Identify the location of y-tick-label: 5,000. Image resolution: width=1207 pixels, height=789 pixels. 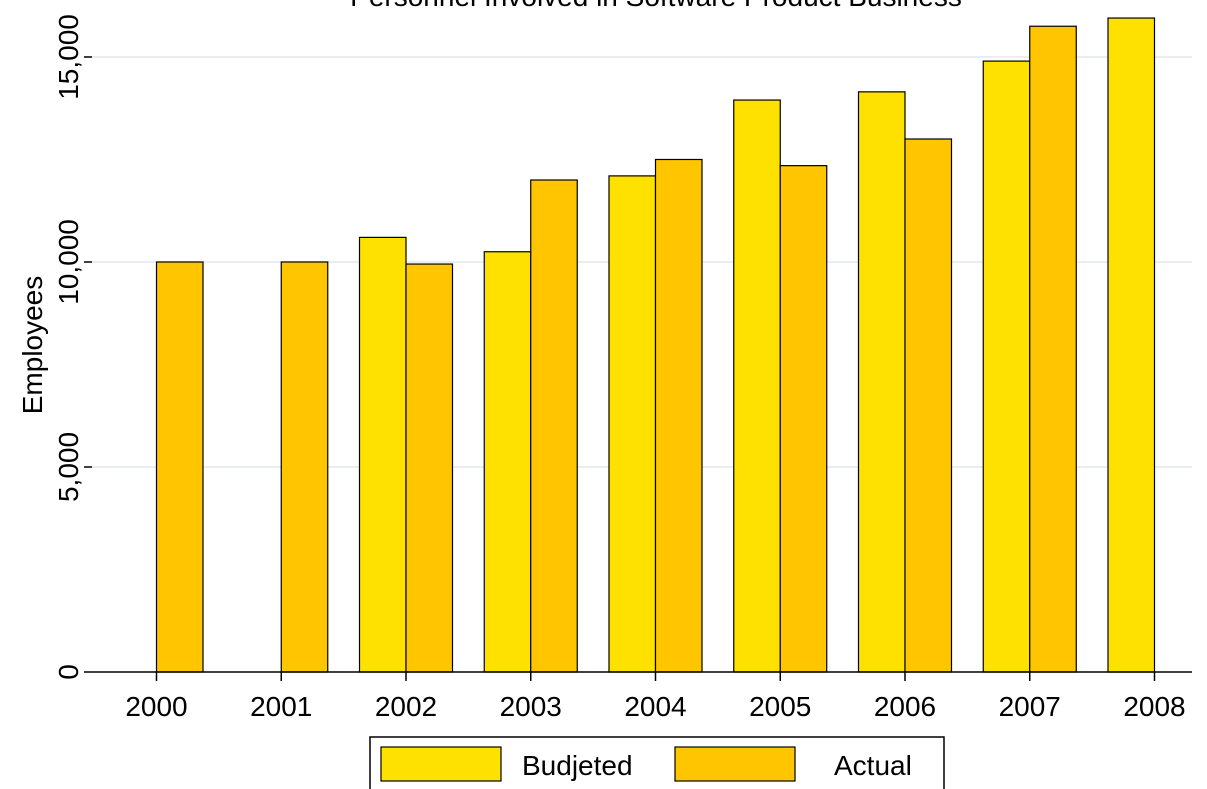
(68, 467).